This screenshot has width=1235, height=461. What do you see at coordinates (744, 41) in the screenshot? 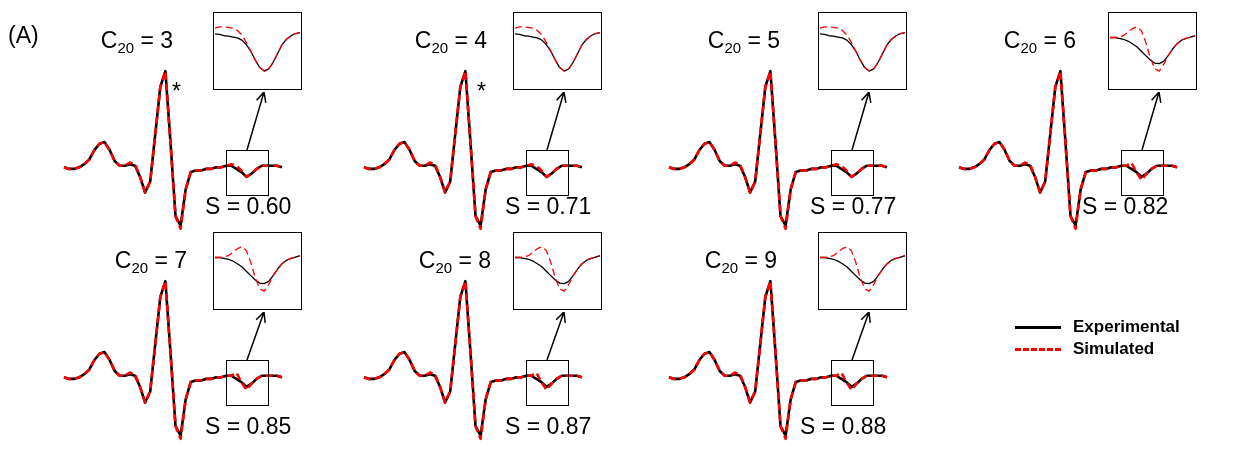
I see `chart-title: C$_{20}$ = 5` at bounding box center [744, 41].